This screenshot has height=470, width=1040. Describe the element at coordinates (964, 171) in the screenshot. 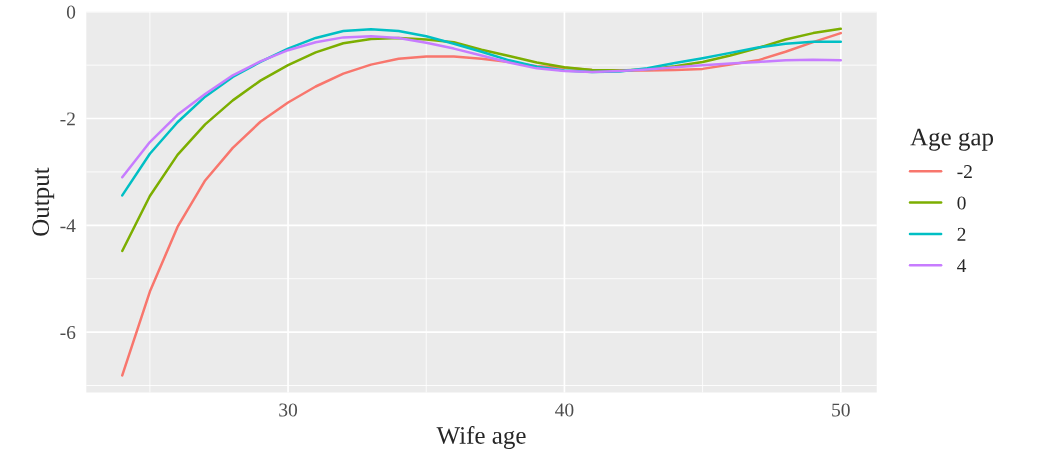

I see `legend-label: -2` at that location.